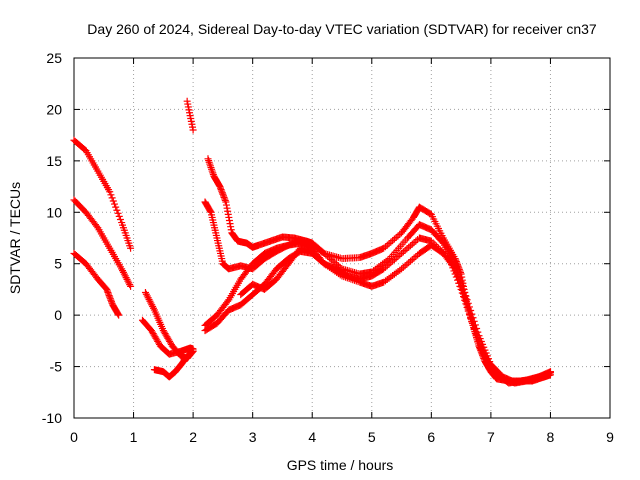 The height and width of the screenshot is (480, 640). I want to click on x-tick-label: 4, so click(312, 437).